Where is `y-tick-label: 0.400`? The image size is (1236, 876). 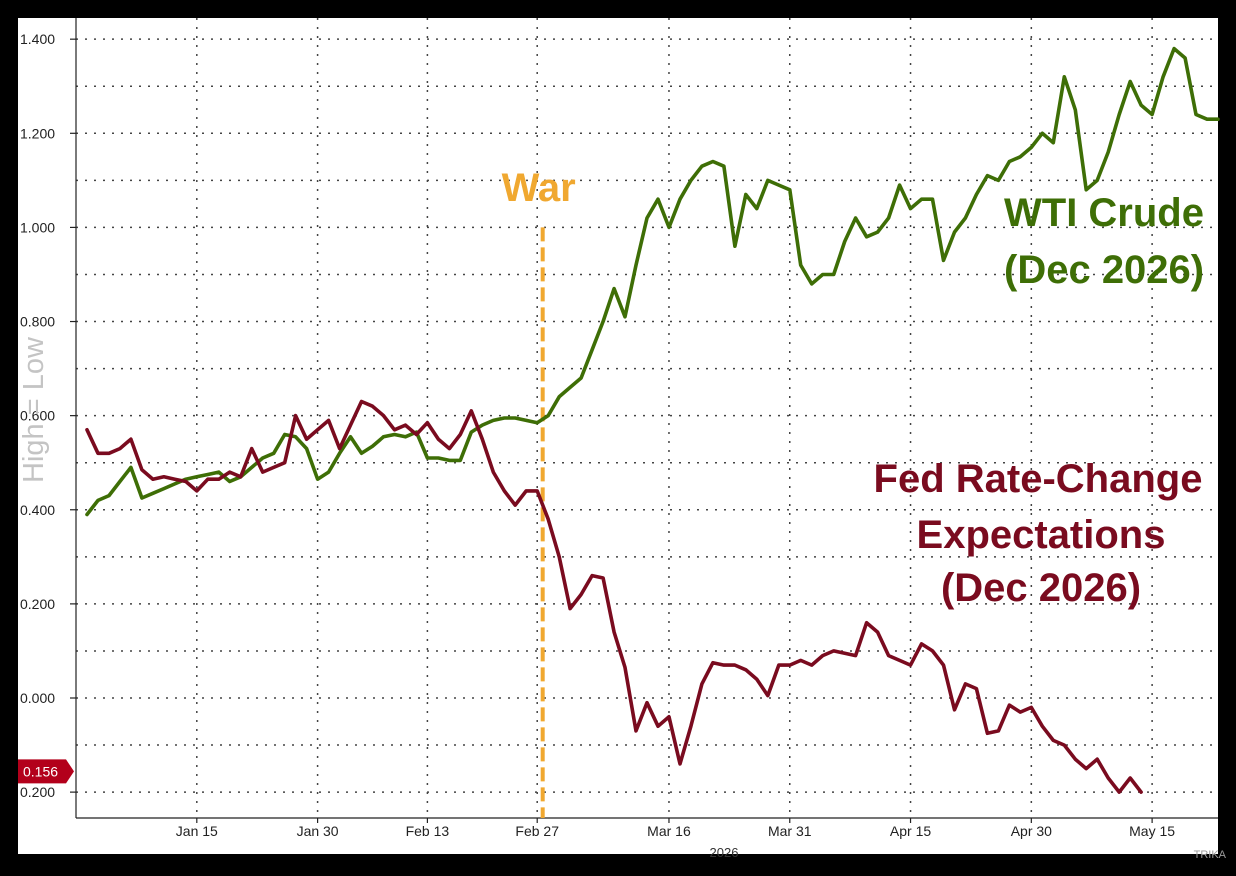
y-tick-label: 0.400 is located at coordinates (37, 510).